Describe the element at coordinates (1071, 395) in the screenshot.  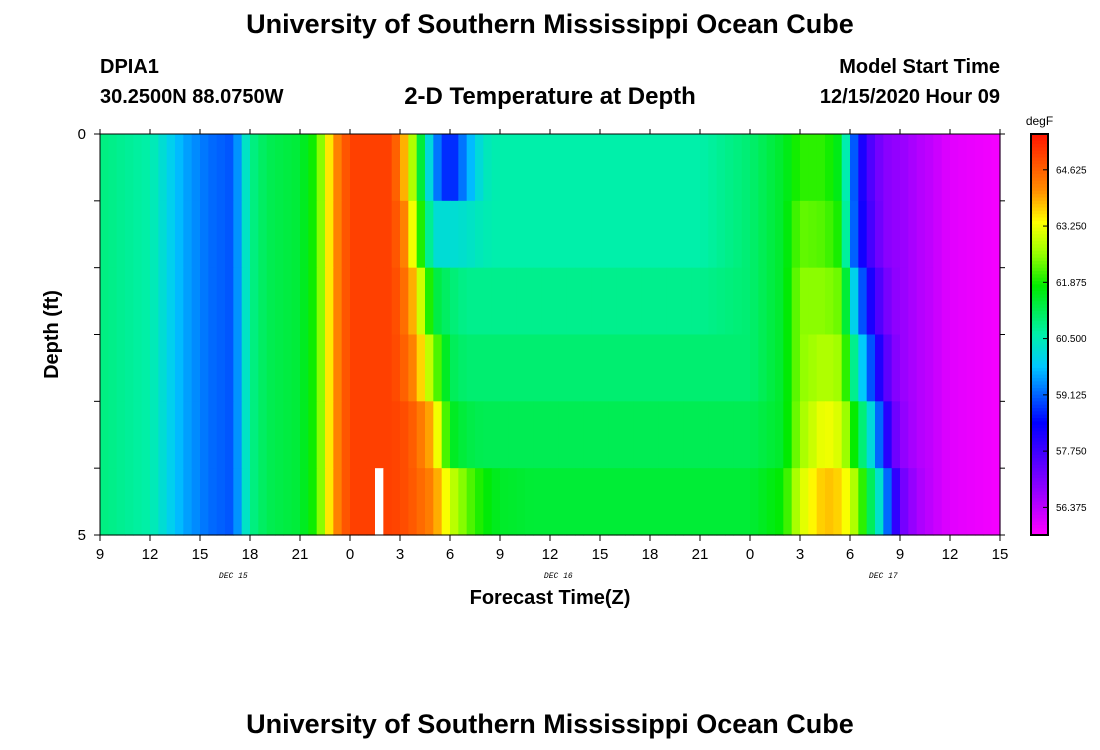
I see `colorbar-tick-label: 59.125` at that location.